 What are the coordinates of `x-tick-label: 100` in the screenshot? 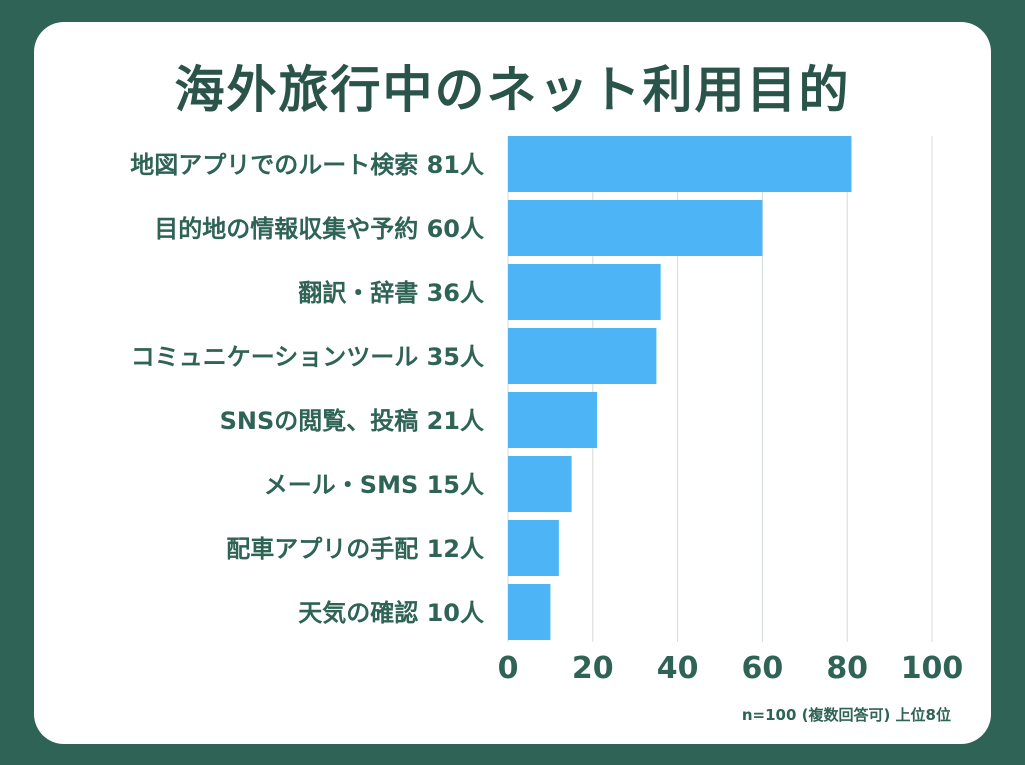 It's located at (932, 668).